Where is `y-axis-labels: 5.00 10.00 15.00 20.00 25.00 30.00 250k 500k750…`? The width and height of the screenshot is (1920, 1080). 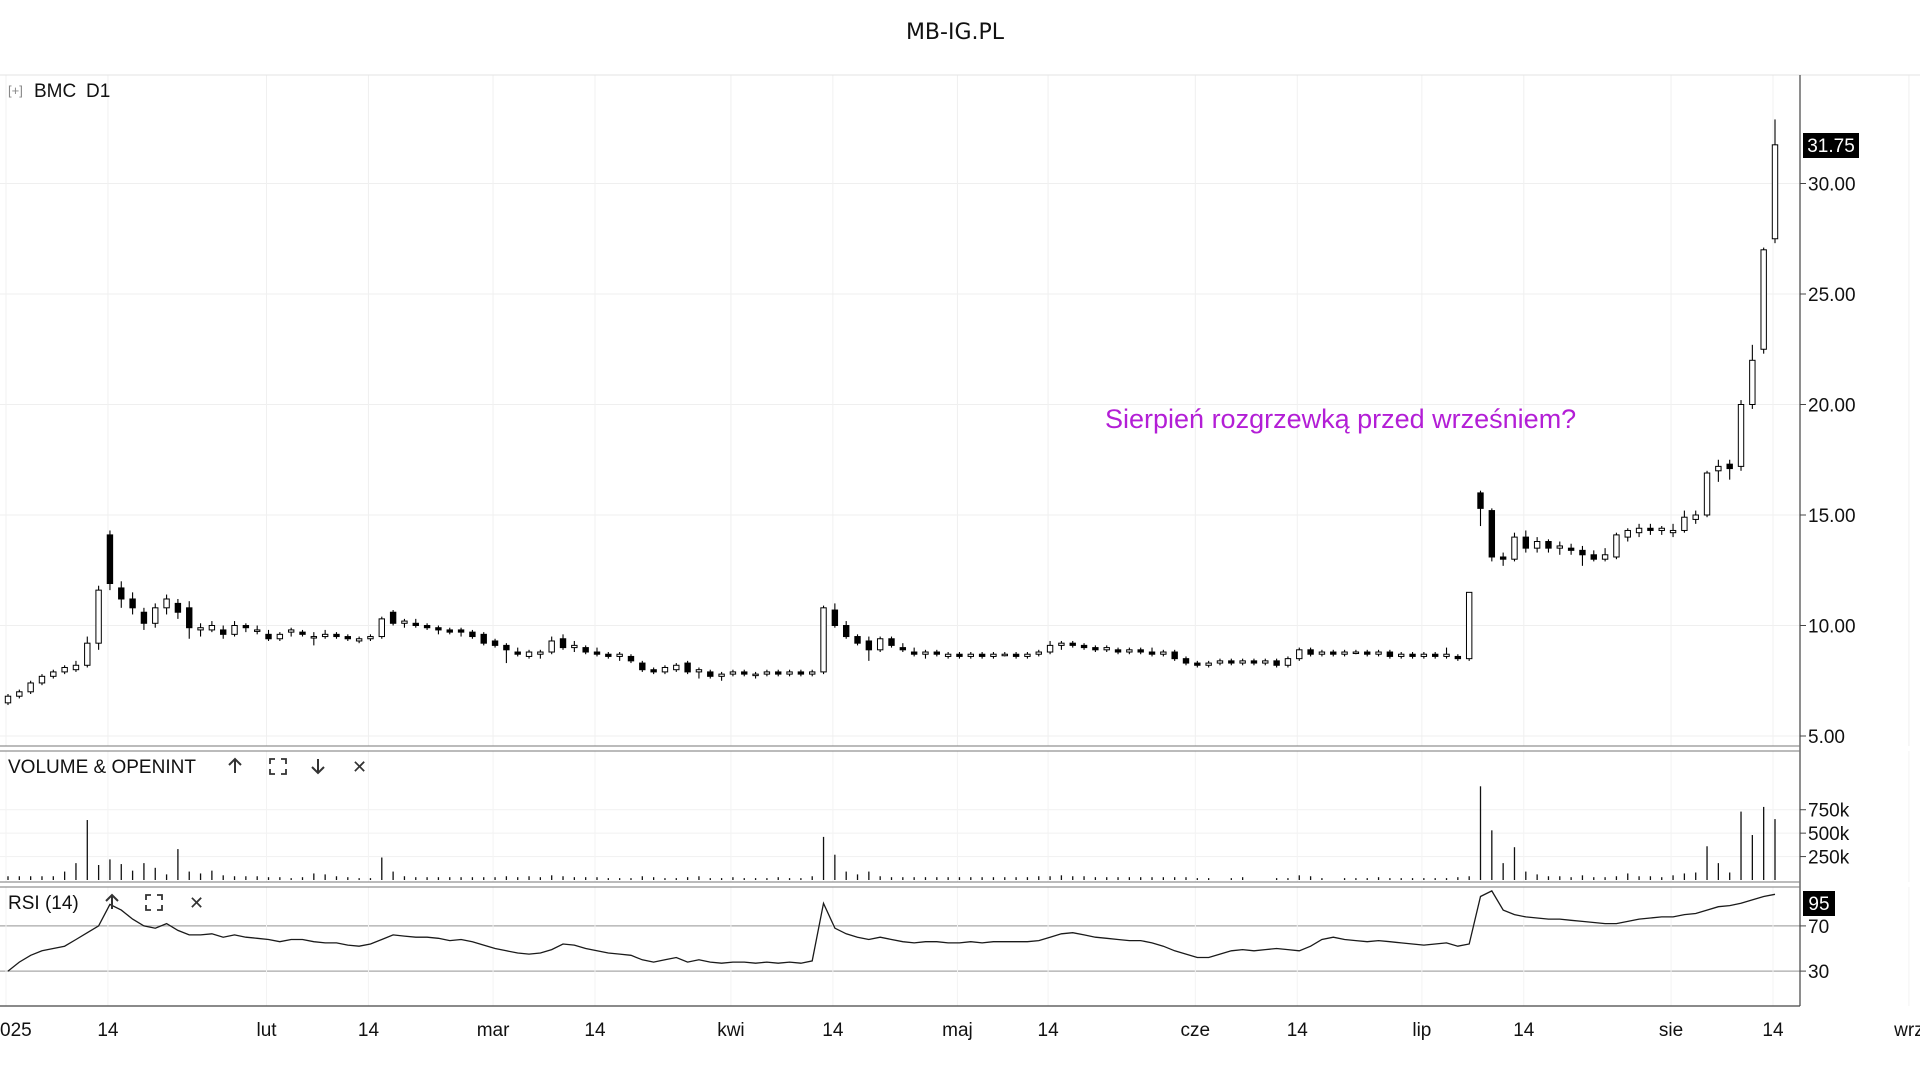
y-axis-labels: 5.00 10.00 15.00 20.00 25.00 30.00 250k 500k750… is located at coordinates (1828, 579).